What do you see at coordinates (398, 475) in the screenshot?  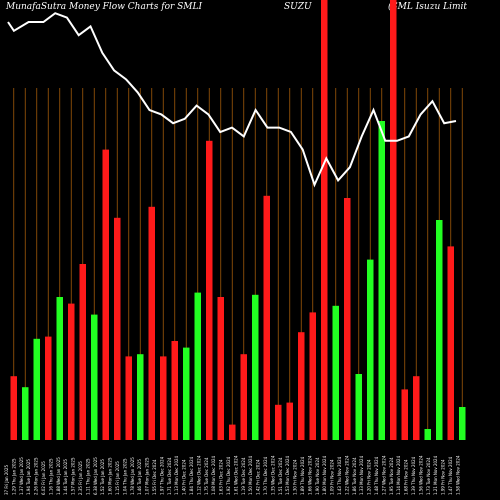 I see `x-tick-label: 1.14 Mon Nov 2024` at bounding box center [398, 475].